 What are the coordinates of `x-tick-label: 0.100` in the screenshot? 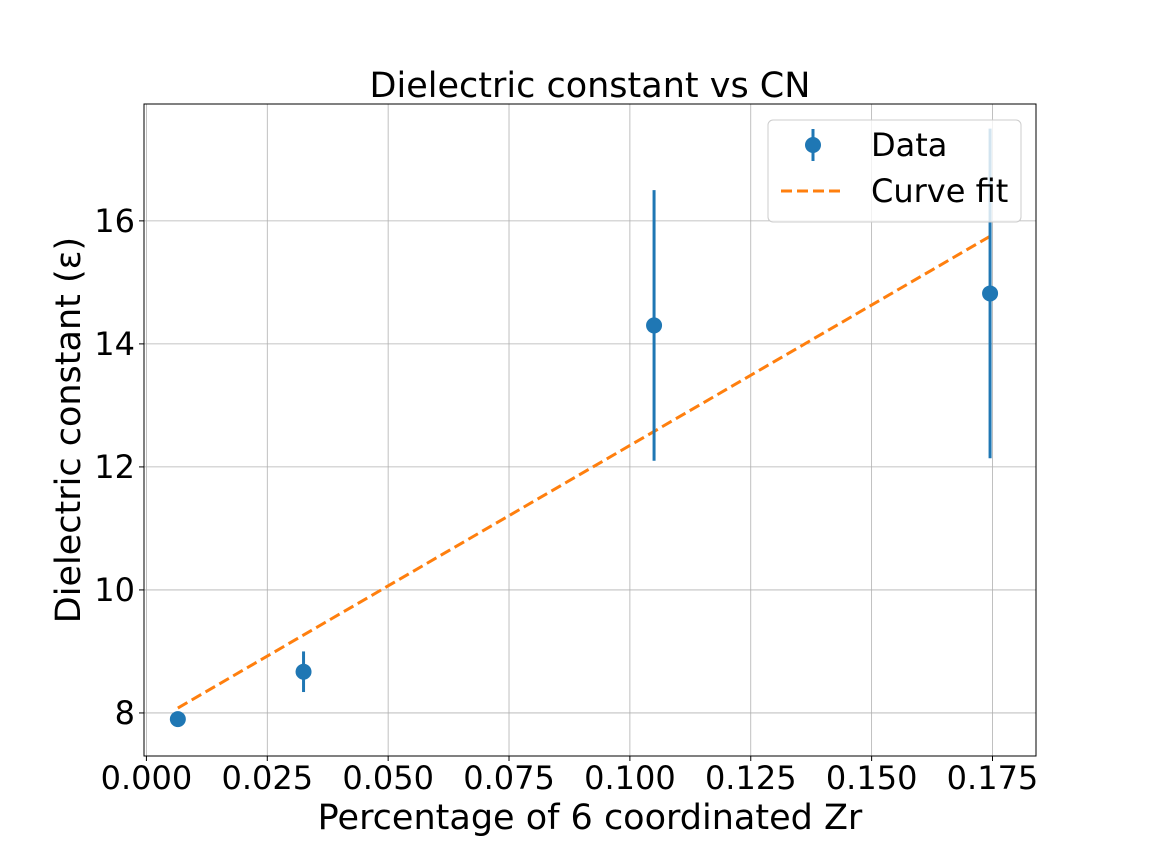 It's located at (630, 778).